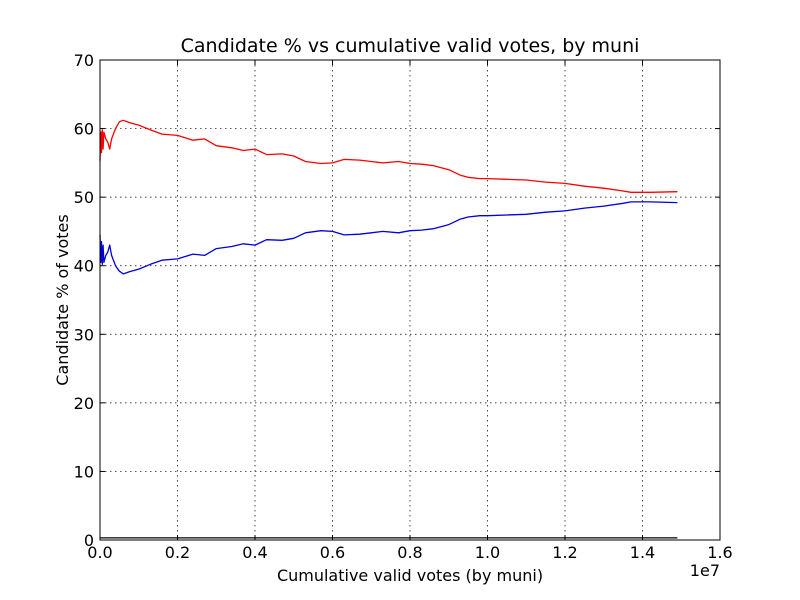  Describe the element at coordinates (487, 552) in the screenshot. I see `x-tick-label: 1.0` at that location.